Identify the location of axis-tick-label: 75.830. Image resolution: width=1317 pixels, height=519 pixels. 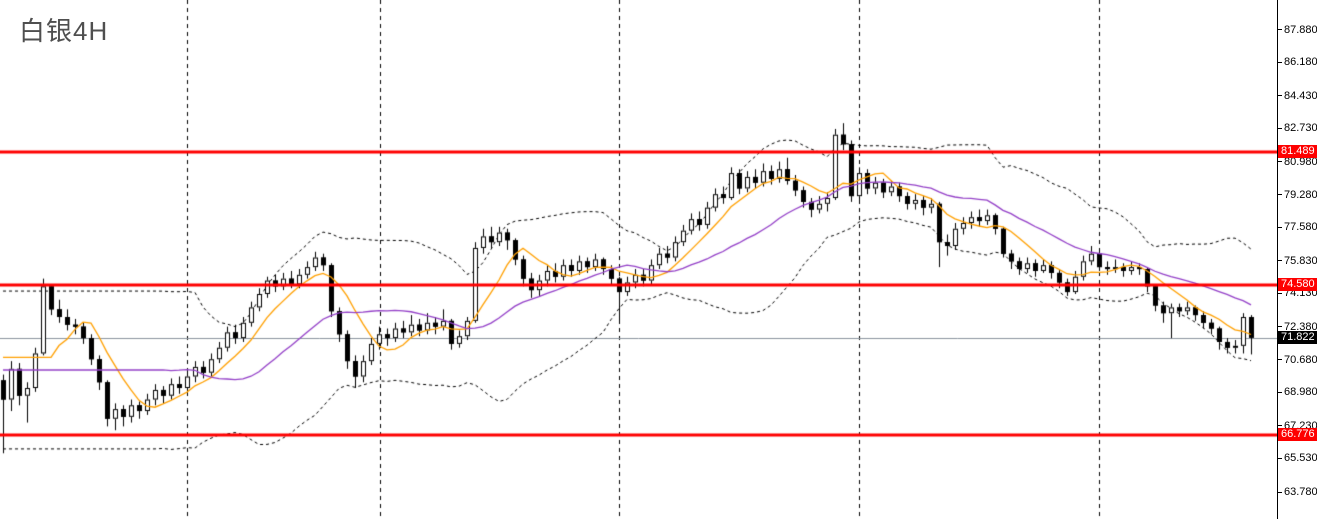
(1300, 260).